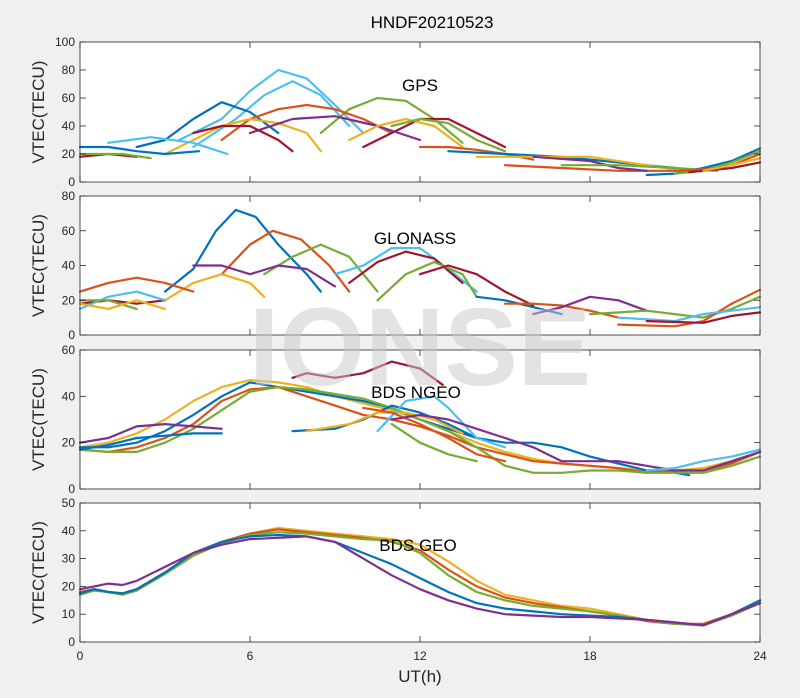 This screenshot has height=698, width=800. What do you see at coordinates (250, 656) in the screenshot?
I see `x-tick-label: 6` at bounding box center [250, 656].